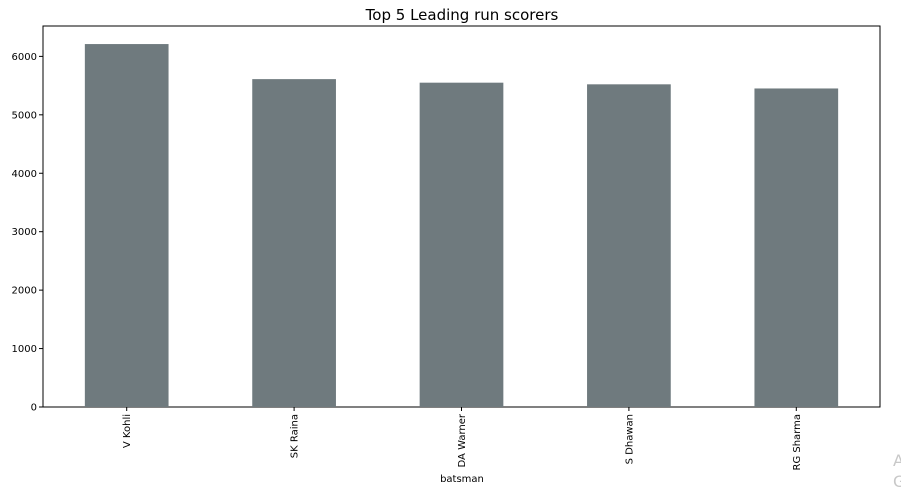  What do you see at coordinates (629, 439) in the screenshot?
I see `x-tick-label: S Dhawan` at bounding box center [629, 439].